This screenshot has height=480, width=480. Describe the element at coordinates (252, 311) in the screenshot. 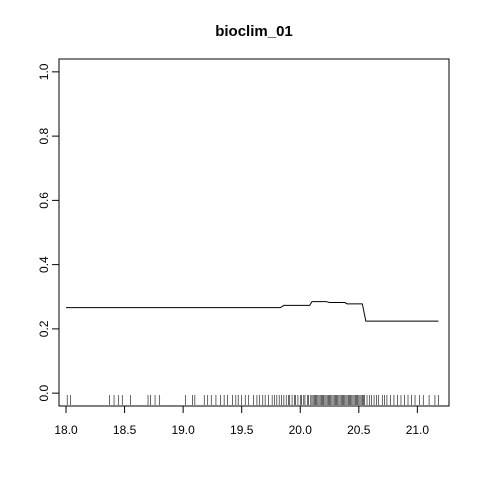

I see `series-line` at that location.